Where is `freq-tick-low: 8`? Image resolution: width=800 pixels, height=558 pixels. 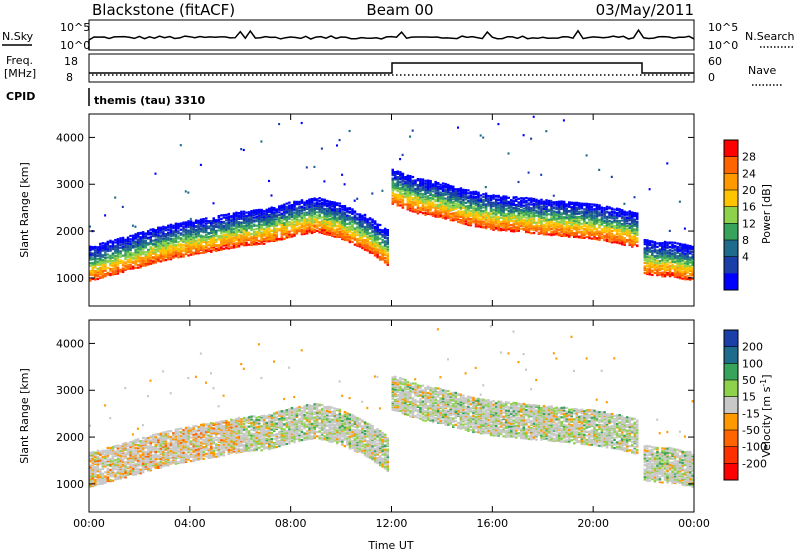 freq-tick-low: 8 is located at coordinates (69, 77).